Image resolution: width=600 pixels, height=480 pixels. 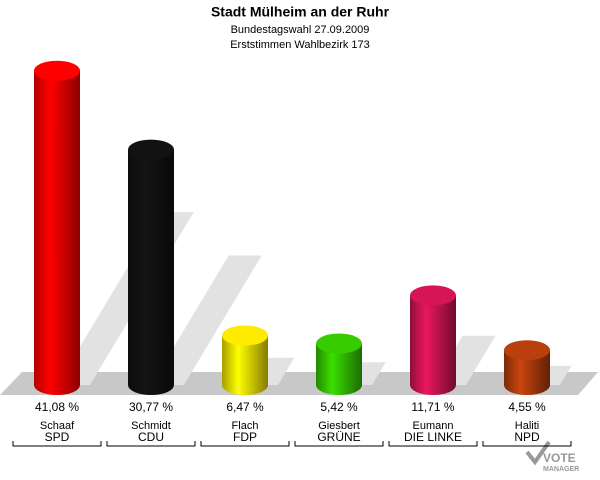 I want to click on value-label: 41,08 %, so click(x=57, y=407).